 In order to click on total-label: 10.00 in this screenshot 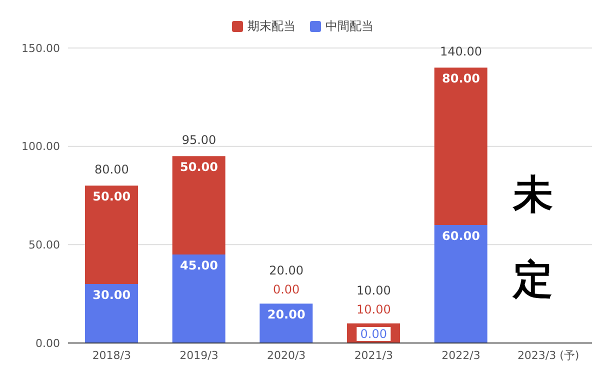, I will do `click(373, 309)`.